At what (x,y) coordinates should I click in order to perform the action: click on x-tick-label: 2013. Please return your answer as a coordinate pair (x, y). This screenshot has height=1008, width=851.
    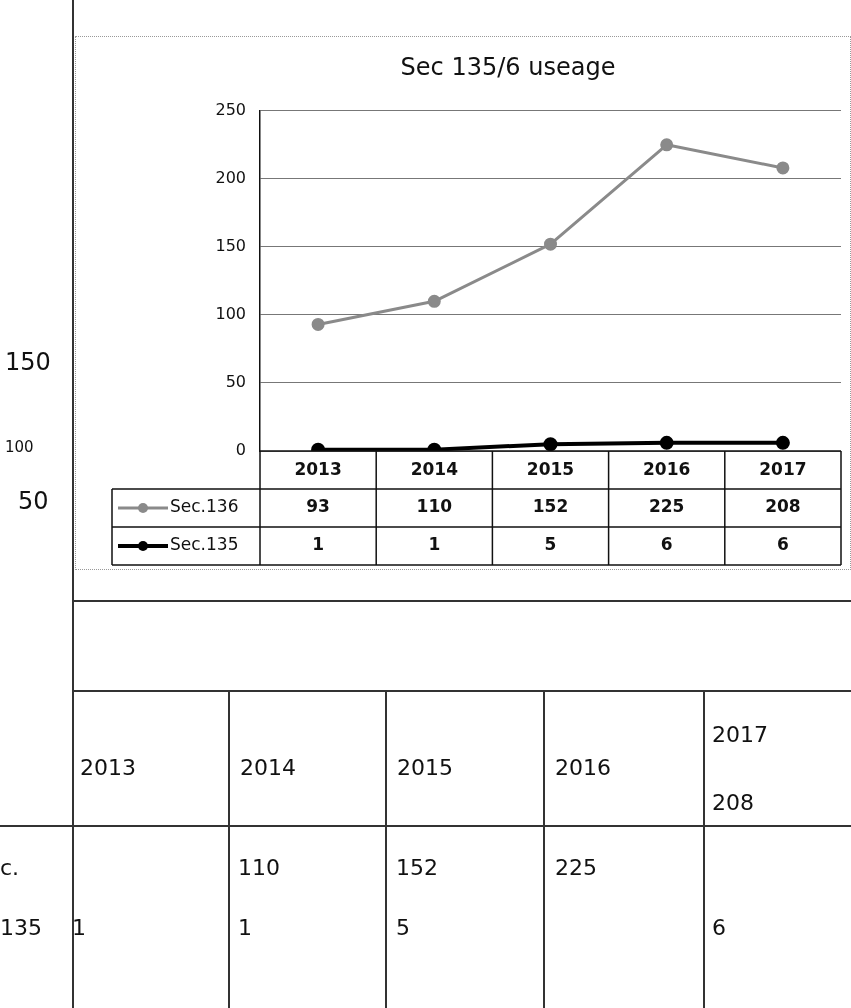
    Looking at the image, I should click on (318, 468).